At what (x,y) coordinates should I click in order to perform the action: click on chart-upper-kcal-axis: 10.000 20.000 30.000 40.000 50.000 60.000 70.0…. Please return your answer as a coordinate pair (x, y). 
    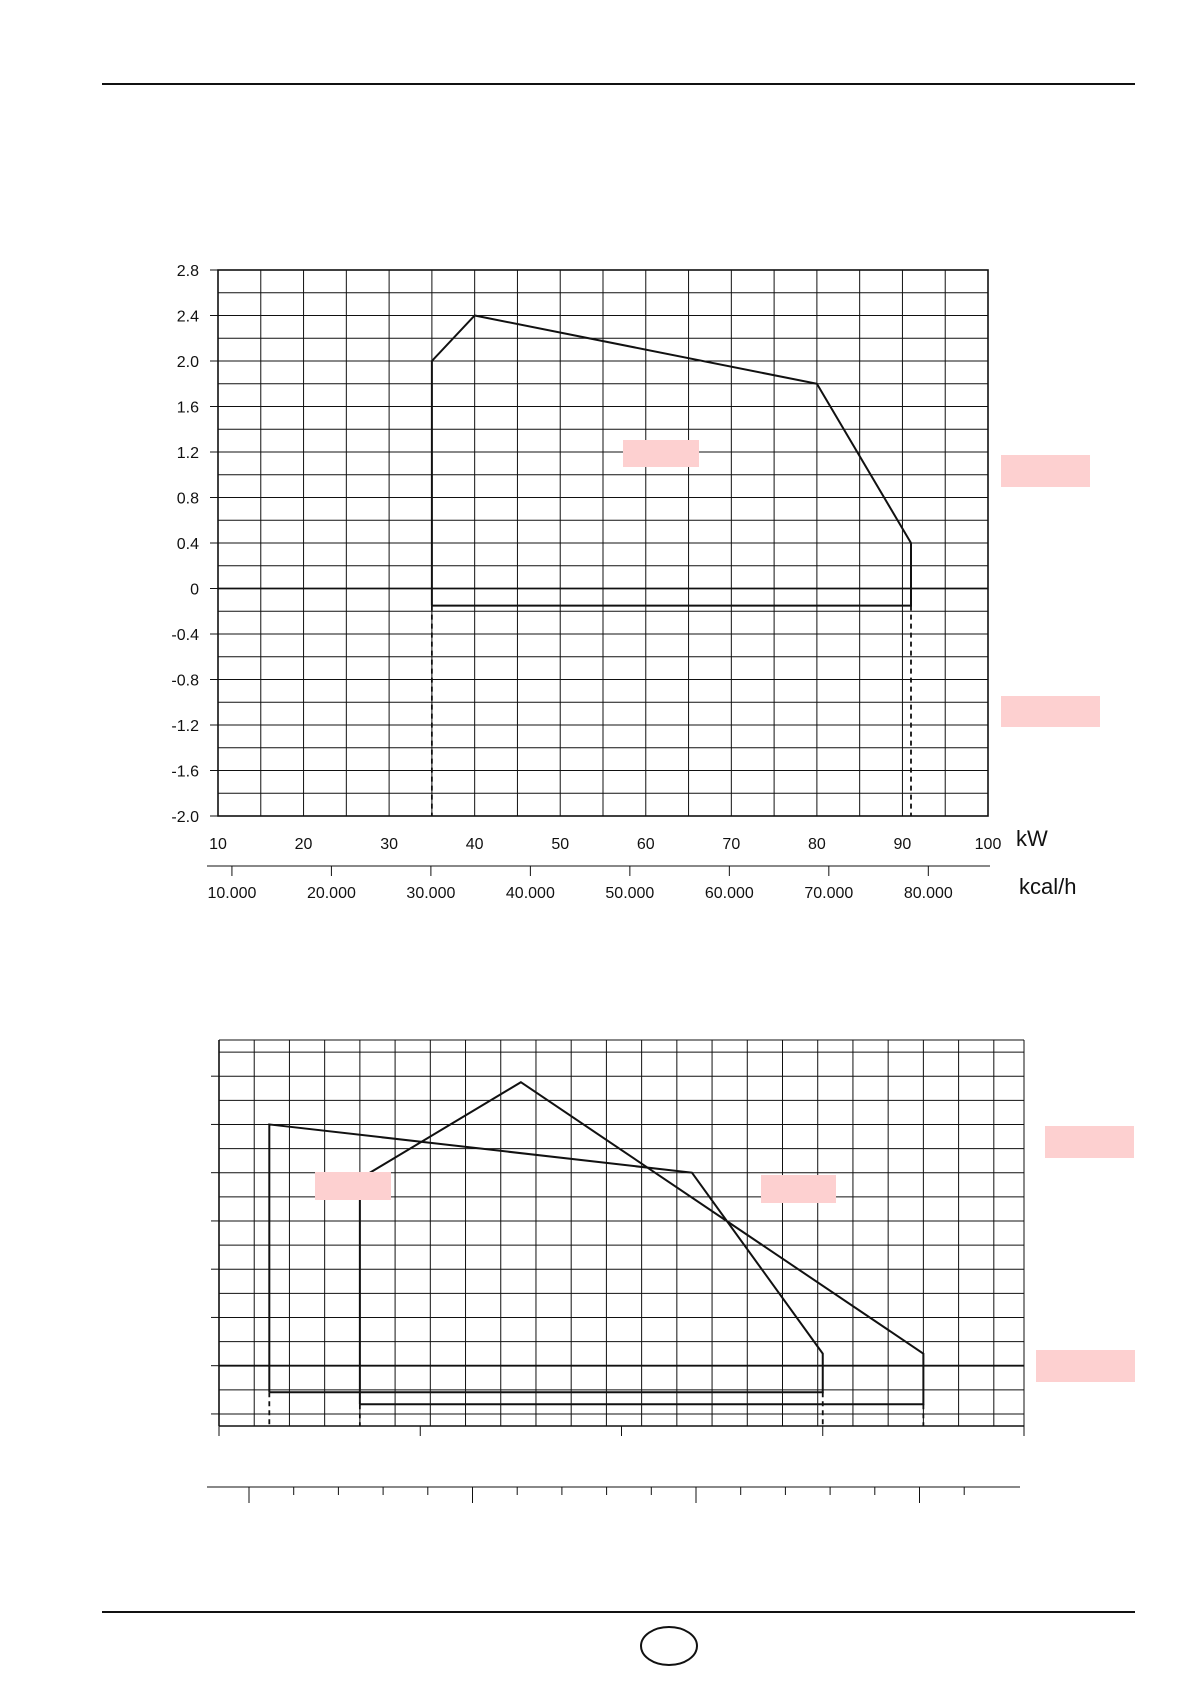
    Looking at the image, I should click on (641, 883).